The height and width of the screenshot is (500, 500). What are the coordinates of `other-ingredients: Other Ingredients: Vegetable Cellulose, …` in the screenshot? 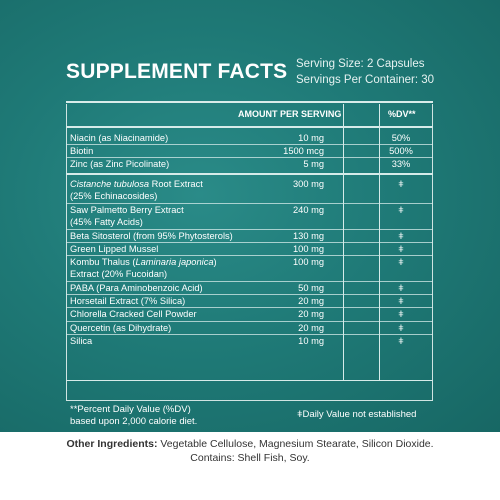 It's located at (250, 451).